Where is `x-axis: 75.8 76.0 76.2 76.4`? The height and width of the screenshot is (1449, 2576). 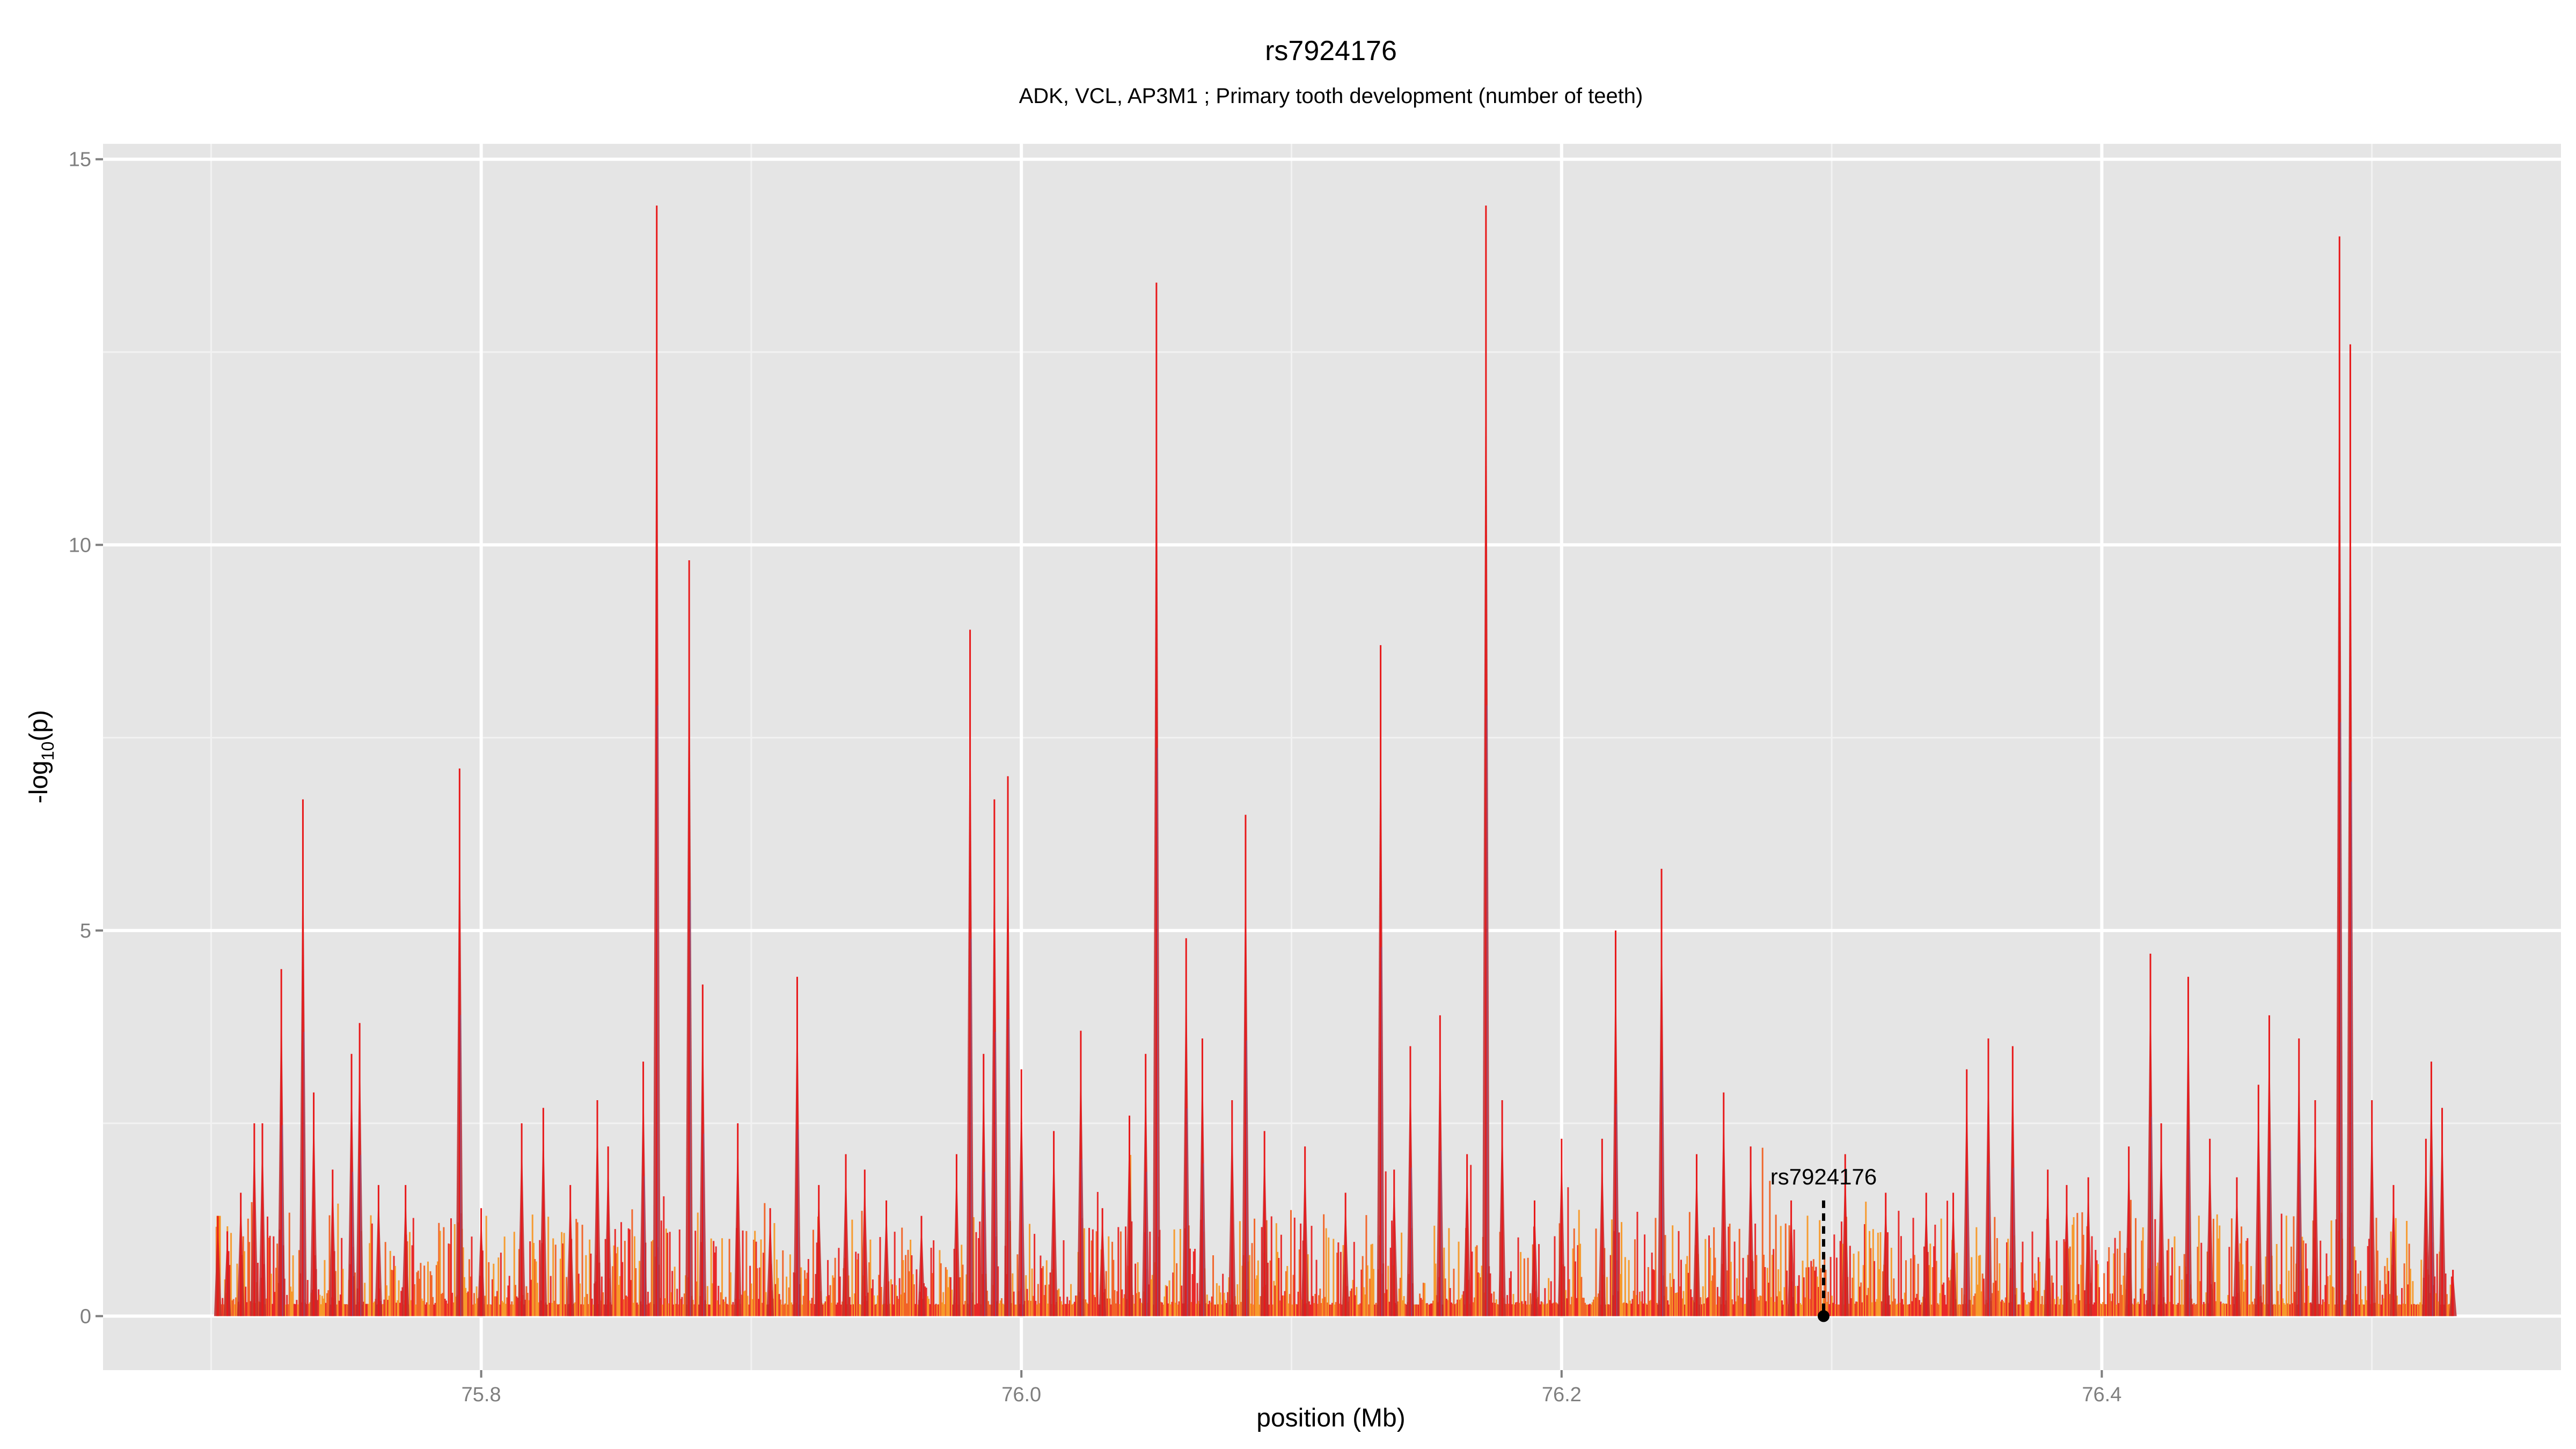 x-axis: 75.8 76.0 76.2 76.4 is located at coordinates (1291, 1388).